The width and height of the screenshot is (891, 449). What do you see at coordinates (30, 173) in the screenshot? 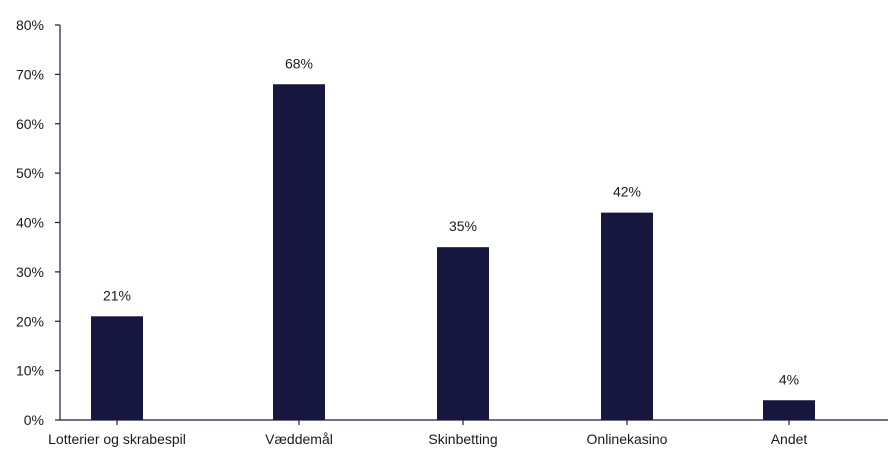
I see `y-tick-label: 50%` at bounding box center [30, 173].